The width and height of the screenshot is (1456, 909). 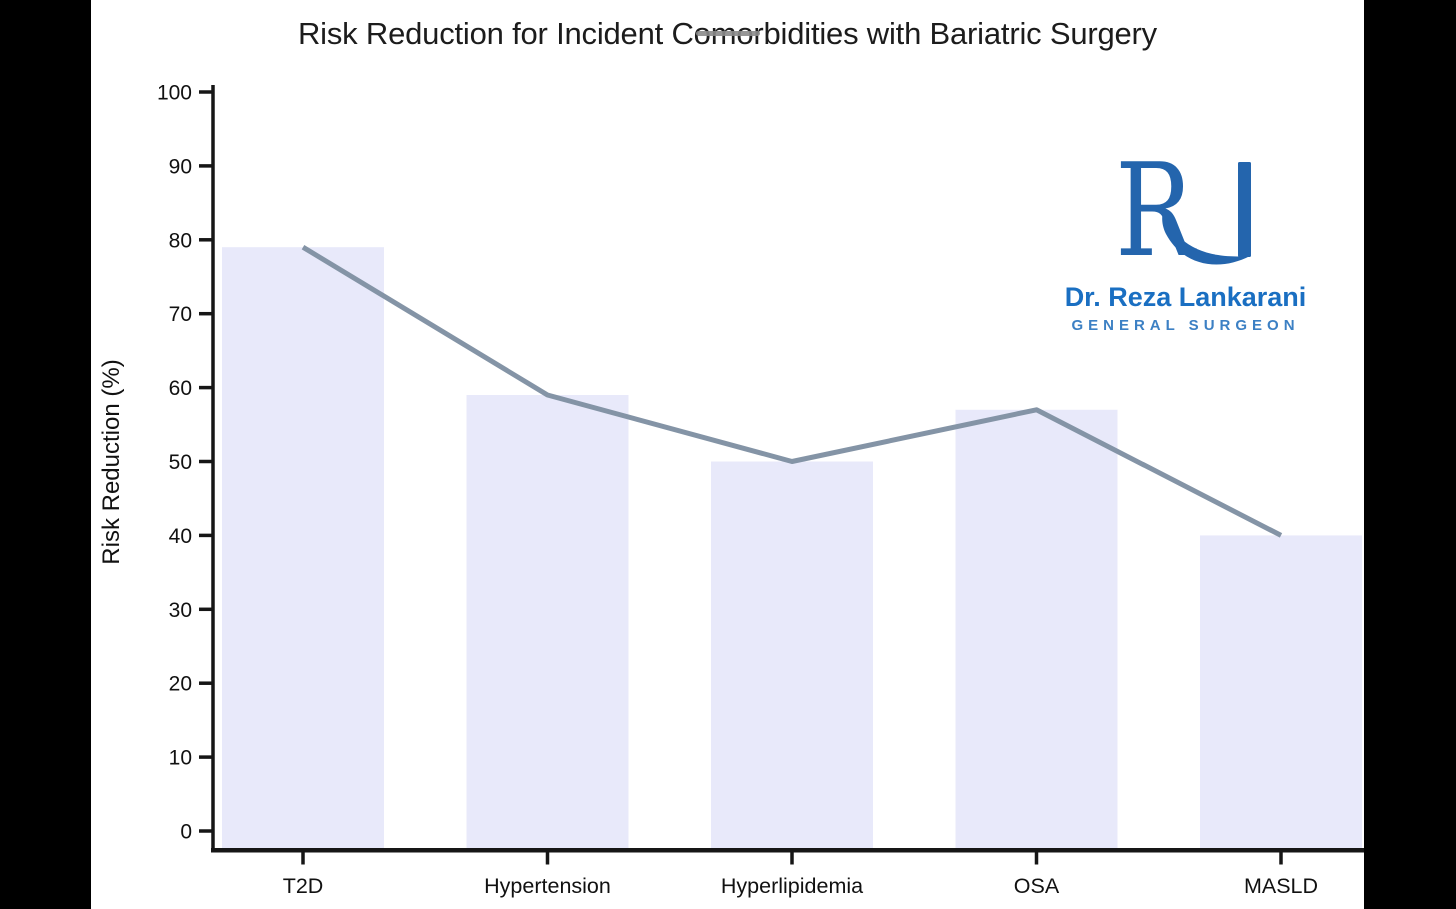 What do you see at coordinates (1185, 325) in the screenshot?
I see `logo-specialty: GENERAL SURGEON` at bounding box center [1185, 325].